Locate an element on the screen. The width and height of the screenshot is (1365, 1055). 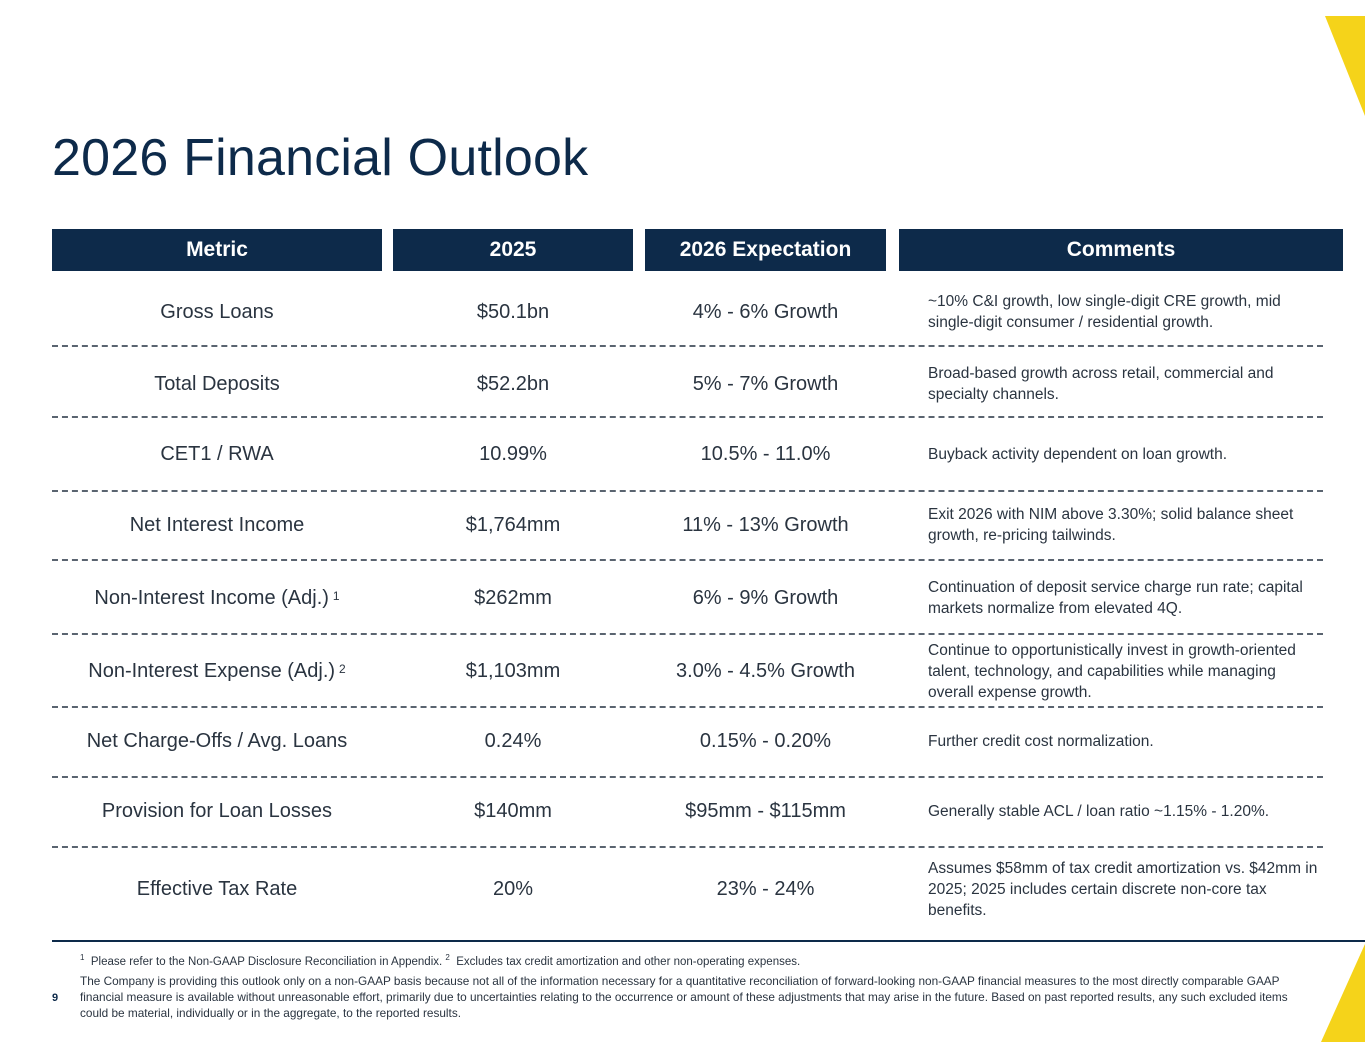
expectation-cell: 4% - 6% Growth is located at coordinates (765, 311).